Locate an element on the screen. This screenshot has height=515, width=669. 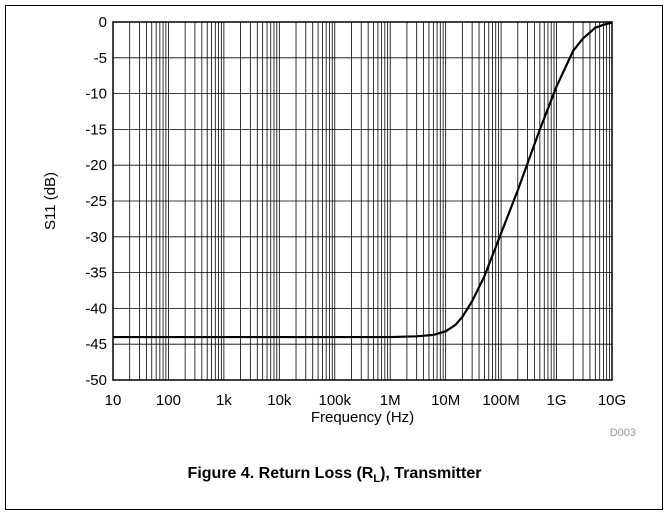
x-tick-labels: 10 100 1k 10k 100k 1M 10M 100M 1G 10G is located at coordinates (366, 400).